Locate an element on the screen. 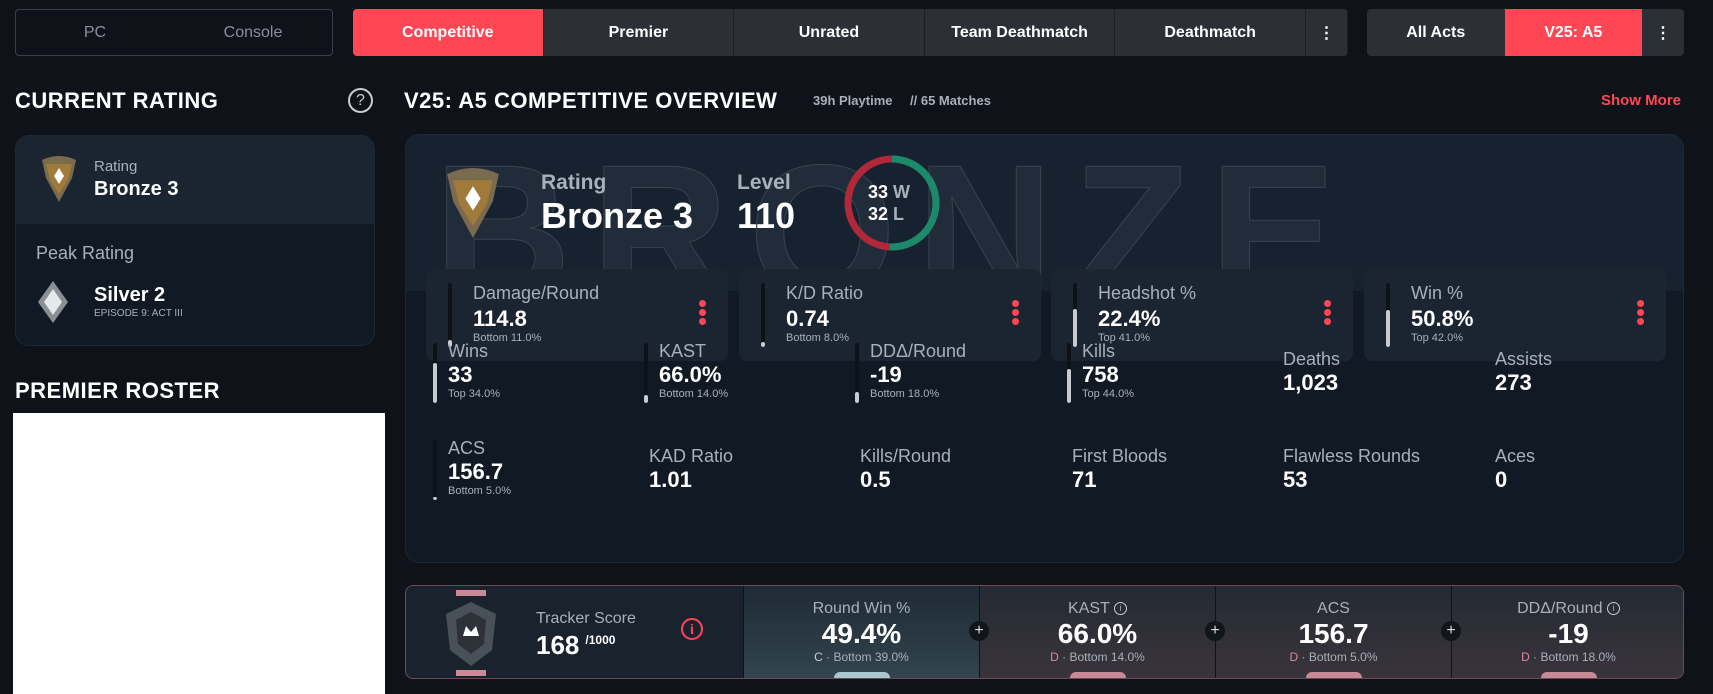 The width and height of the screenshot is (1713, 694). grade-letter: C is located at coordinates (818, 657).